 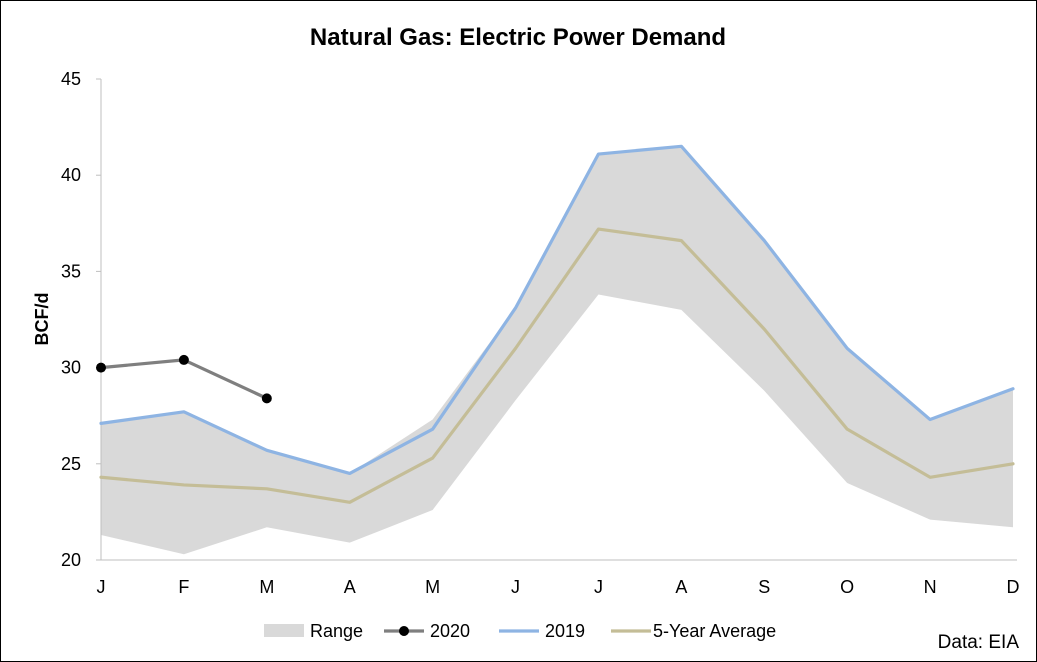 What do you see at coordinates (71, 271) in the screenshot?
I see `y-tick-label: 35` at bounding box center [71, 271].